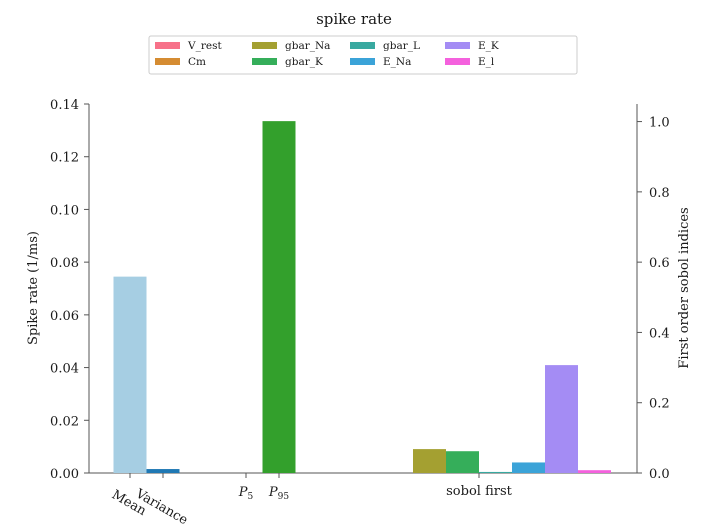 The image size is (708, 531). Describe the element at coordinates (204, 46) in the screenshot. I see `legend-label-v-rest: V_rest` at that location.